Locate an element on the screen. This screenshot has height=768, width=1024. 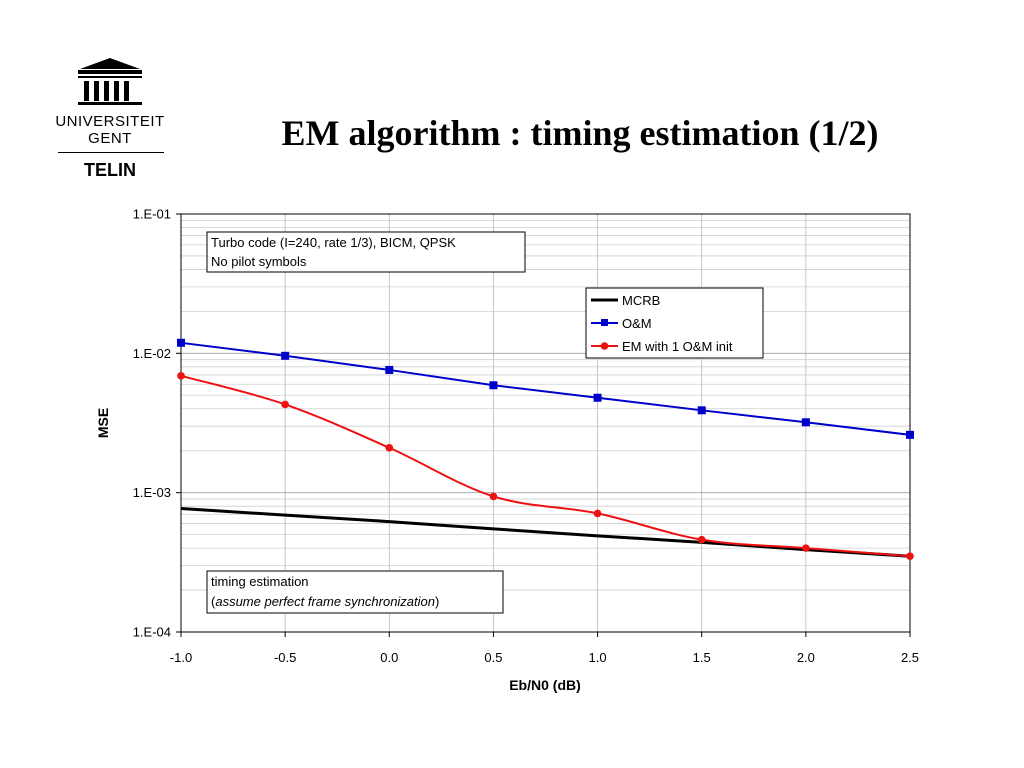
university-logo: UNIVERSITEIT GENT TELIN is located at coordinates (110, 122).